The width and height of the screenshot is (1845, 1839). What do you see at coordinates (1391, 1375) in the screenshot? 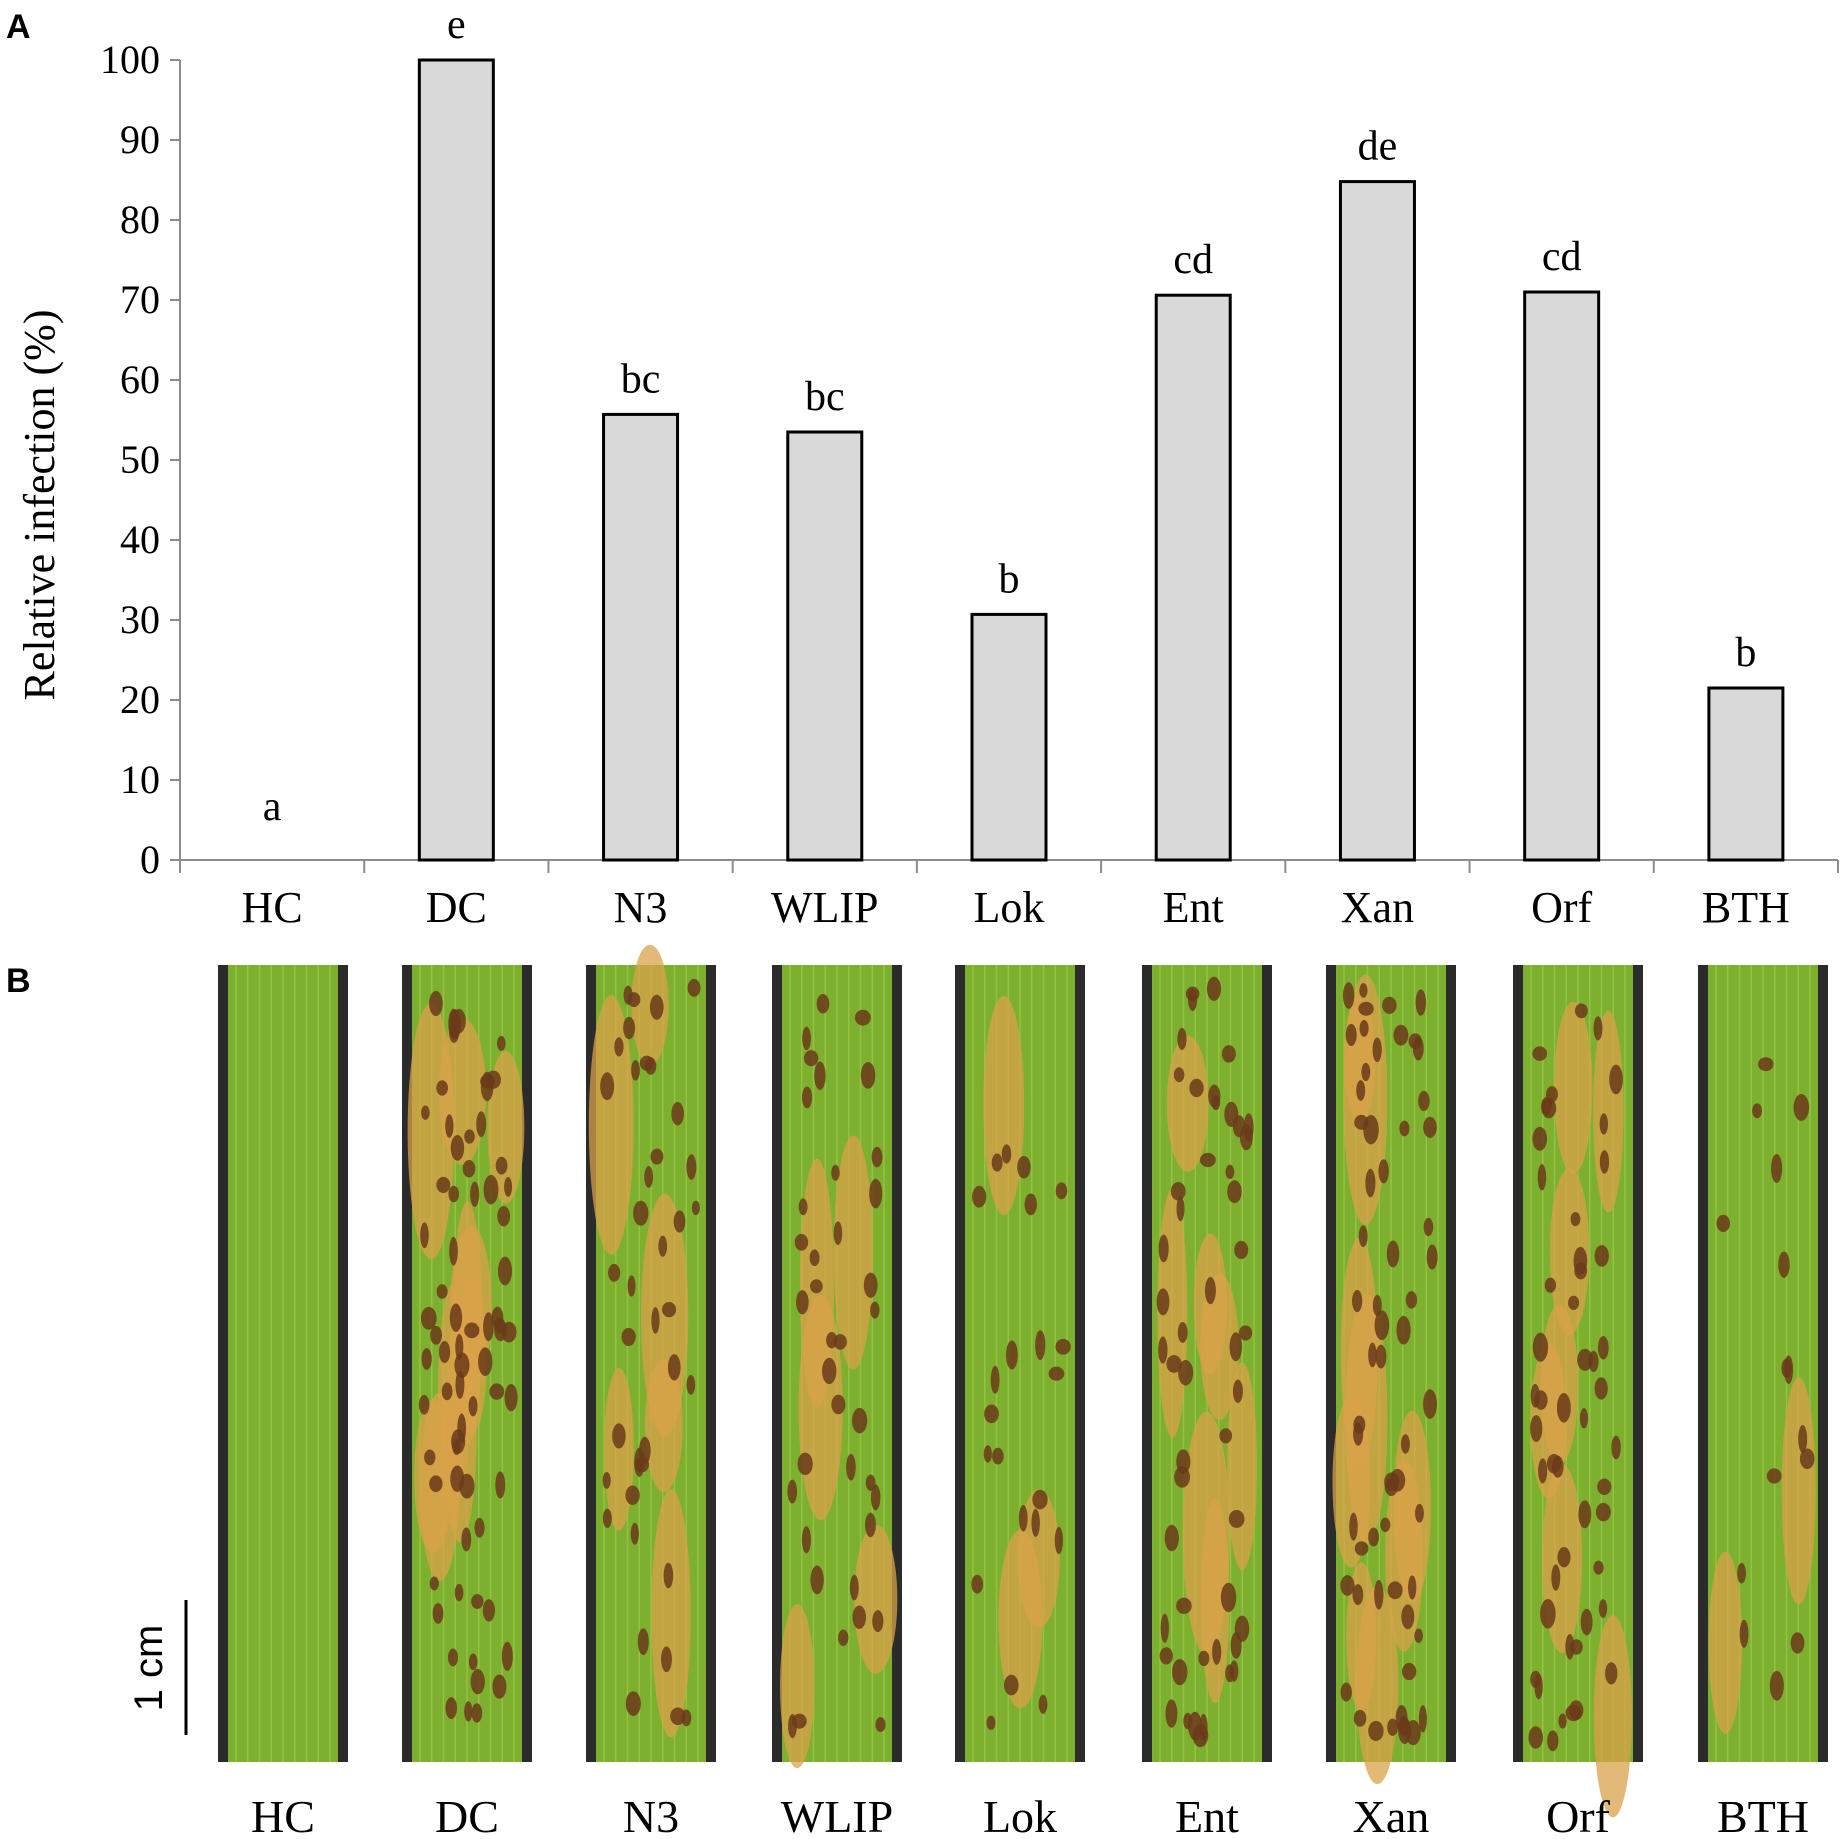
I see `leaf-xan` at bounding box center [1391, 1375].